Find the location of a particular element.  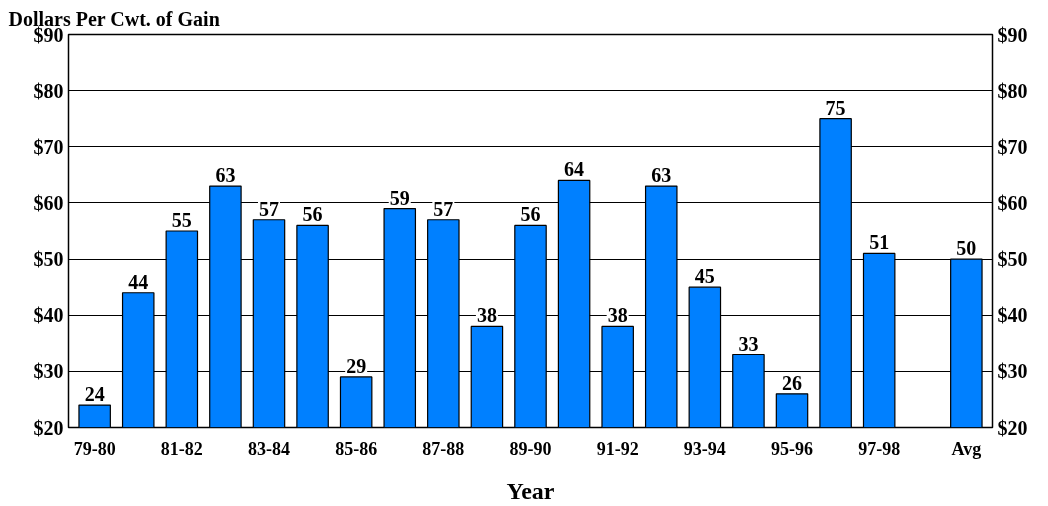

data-label: 29 is located at coordinates (356, 365).